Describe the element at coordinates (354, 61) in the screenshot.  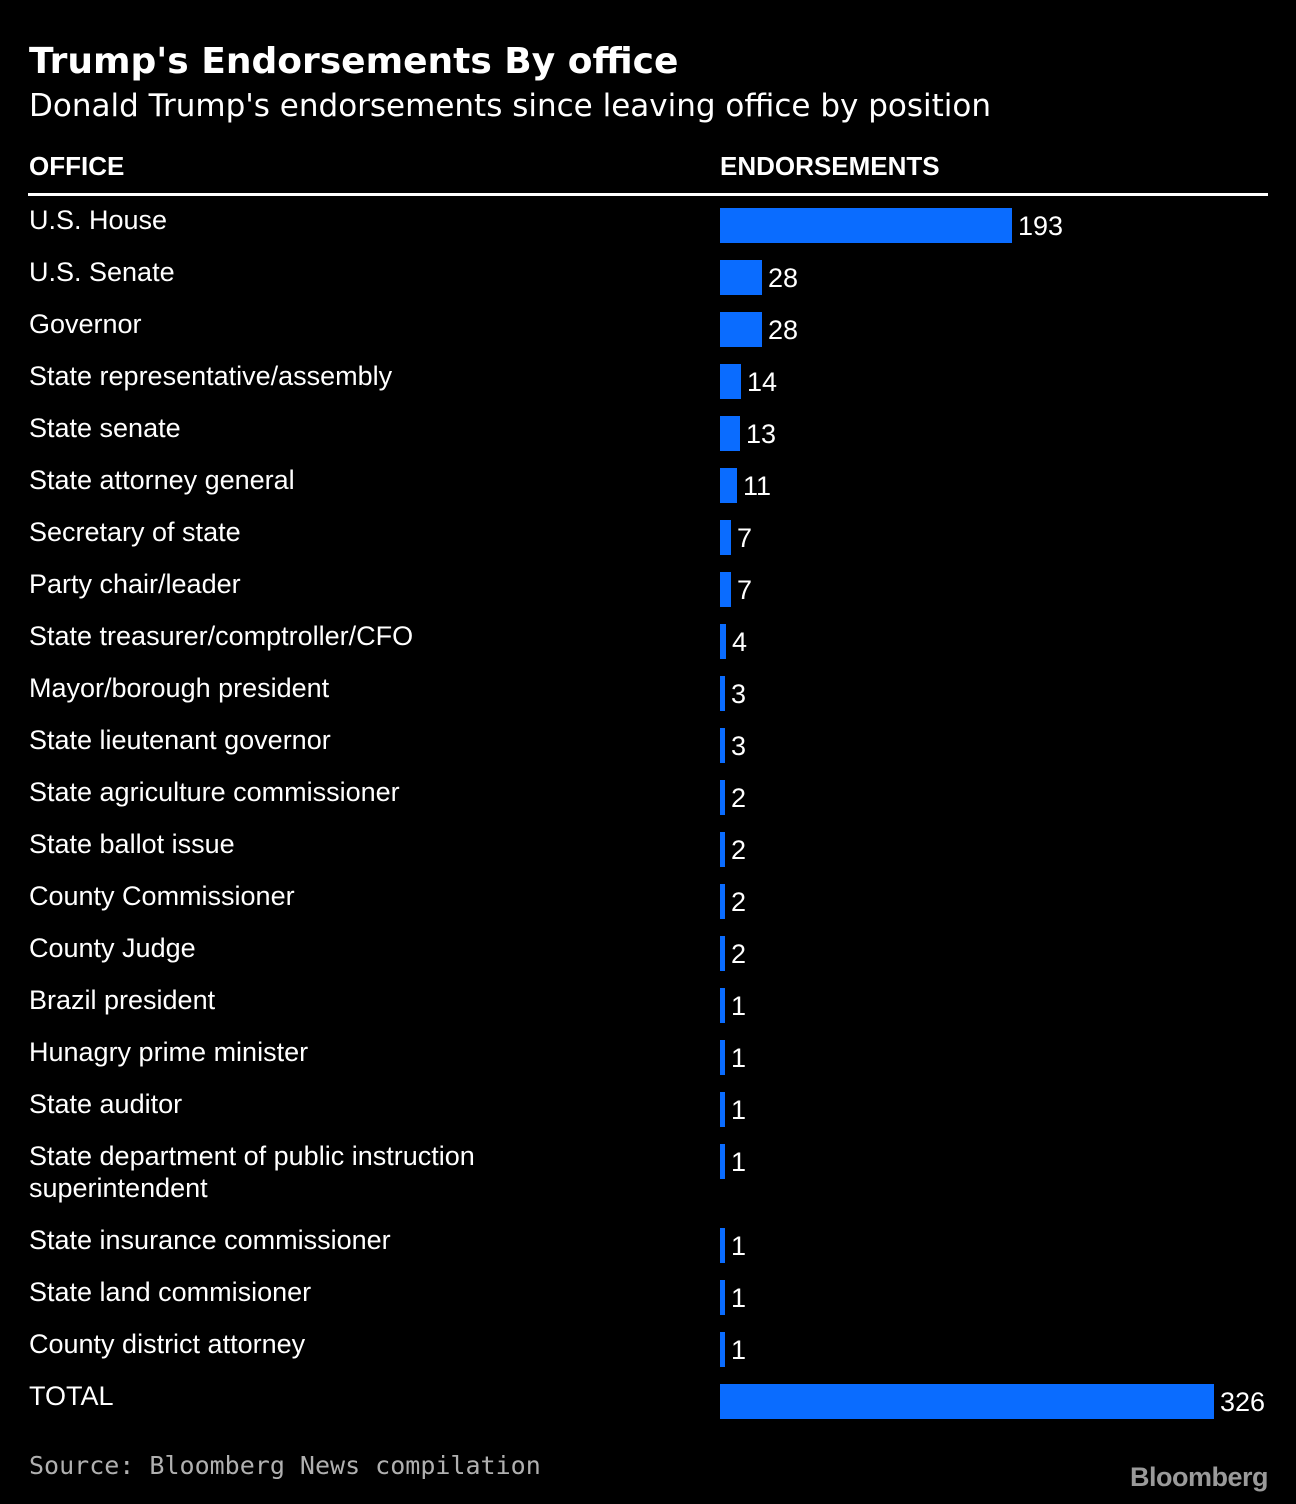
I see `chart-title: Trump's Endorsements By office` at that location.